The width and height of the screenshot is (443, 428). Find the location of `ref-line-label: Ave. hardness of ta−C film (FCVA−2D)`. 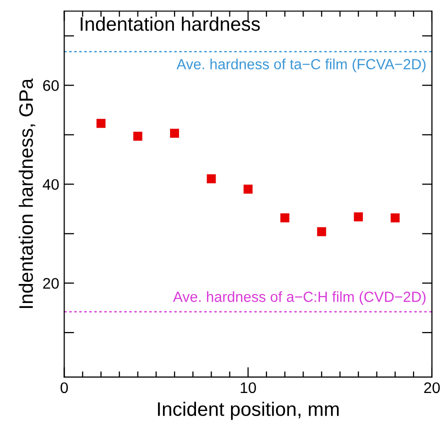

ref-line-label: Ave. hardness of ta−C film (FCVA−2D) is located at coordinates (301, 65).